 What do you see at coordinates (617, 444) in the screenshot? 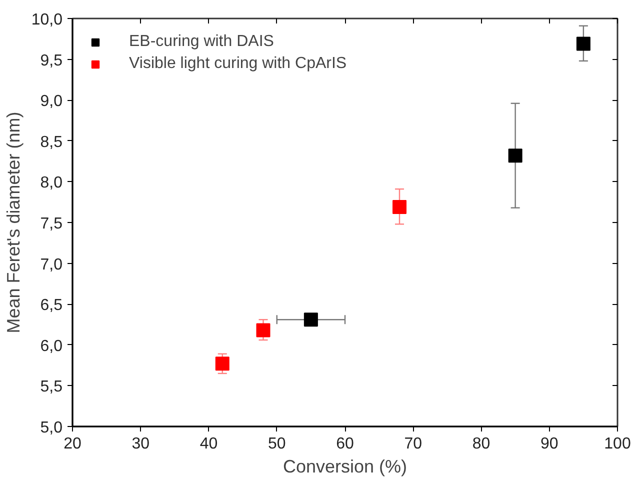
I see `x-tick-label: 100` at bounding box center [617, 444].